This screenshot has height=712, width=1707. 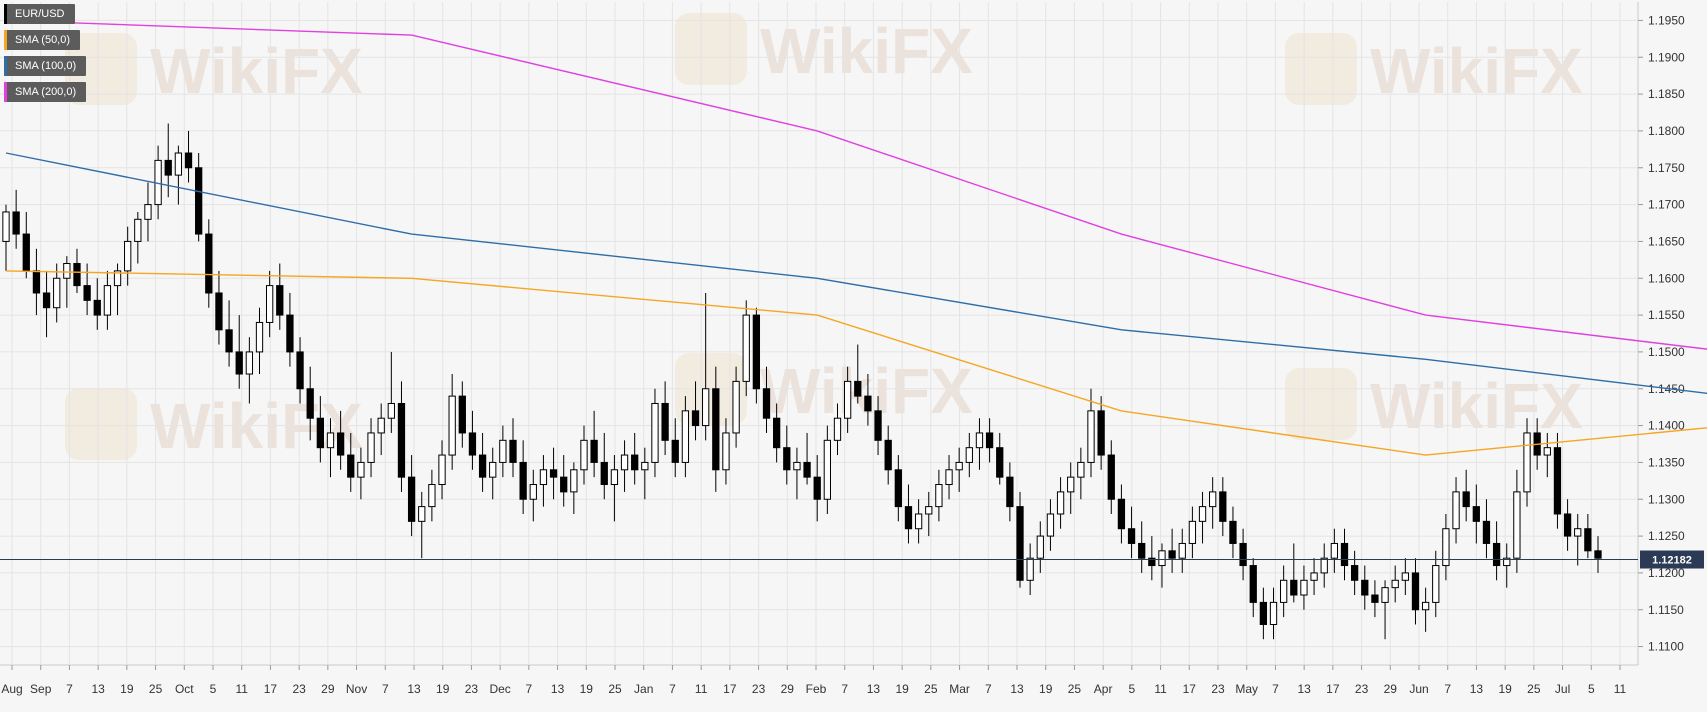 What do you see at coordinates (643, 689) in the screenshot?
I see `x-tick-label: Jan` at bounding box center [643, 689].